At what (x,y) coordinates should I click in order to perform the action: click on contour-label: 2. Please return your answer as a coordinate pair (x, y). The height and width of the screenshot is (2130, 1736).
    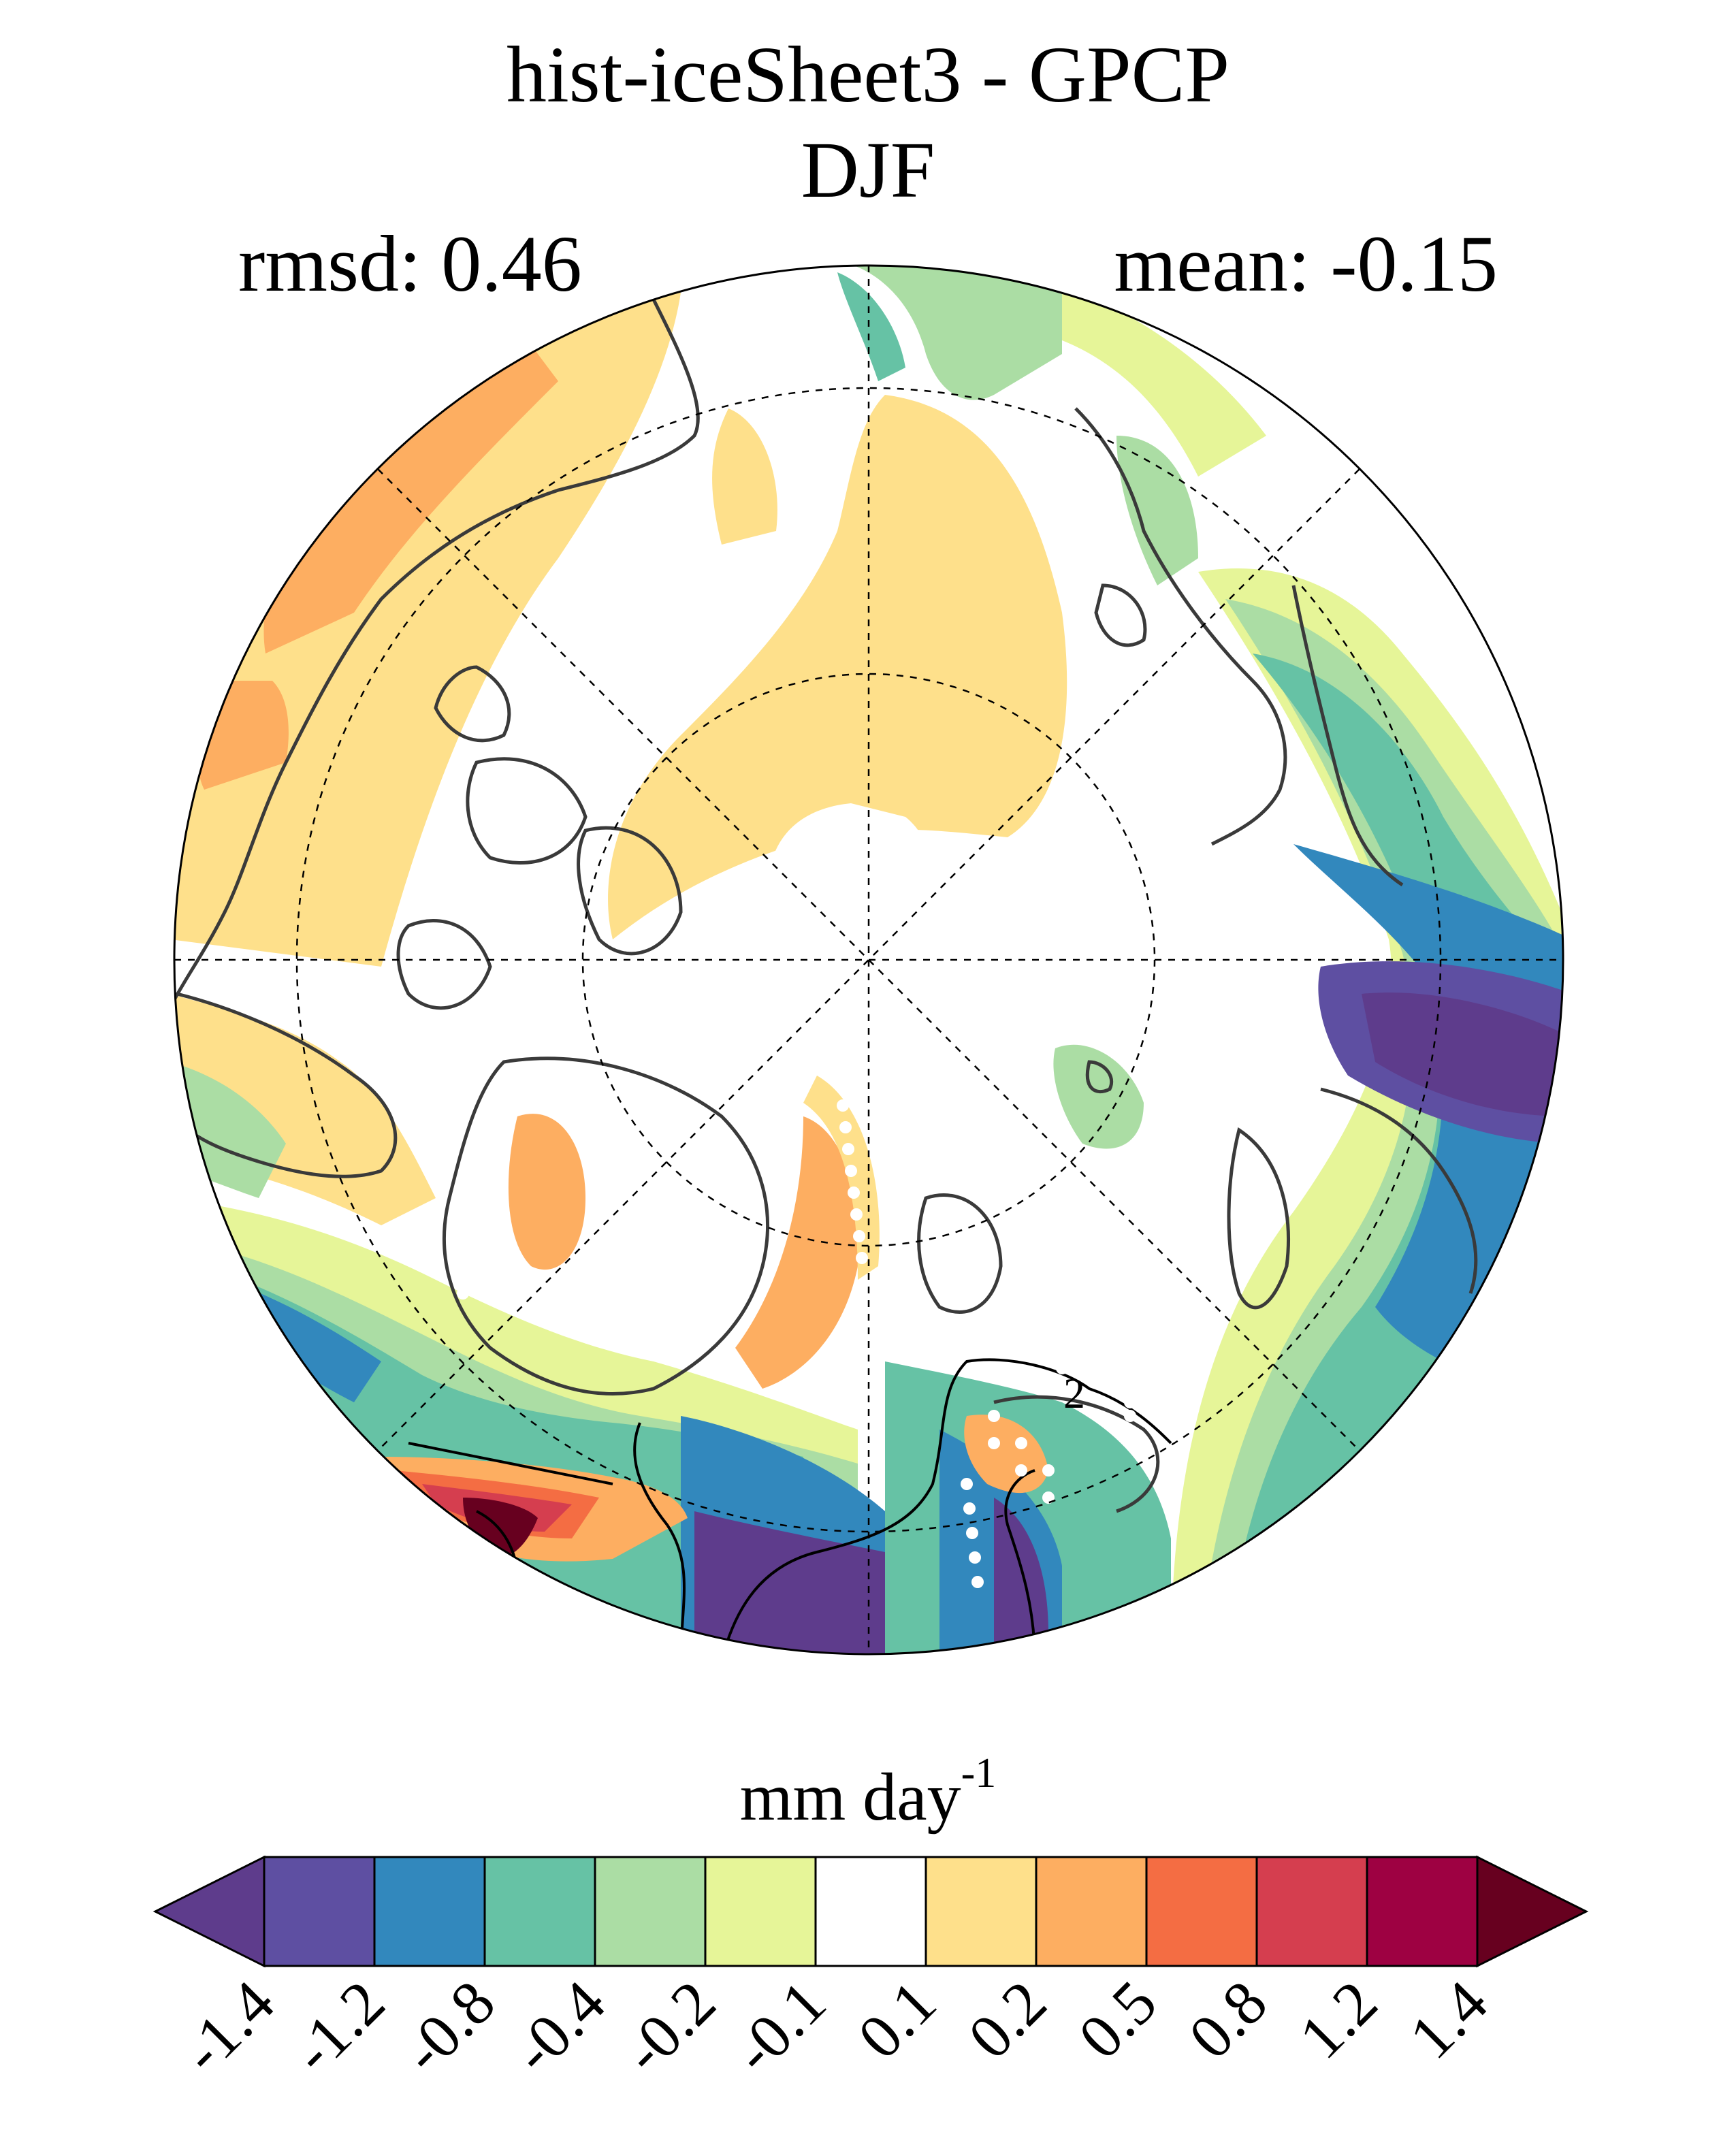
    Looking at the image, I should click on (1074, 1393).